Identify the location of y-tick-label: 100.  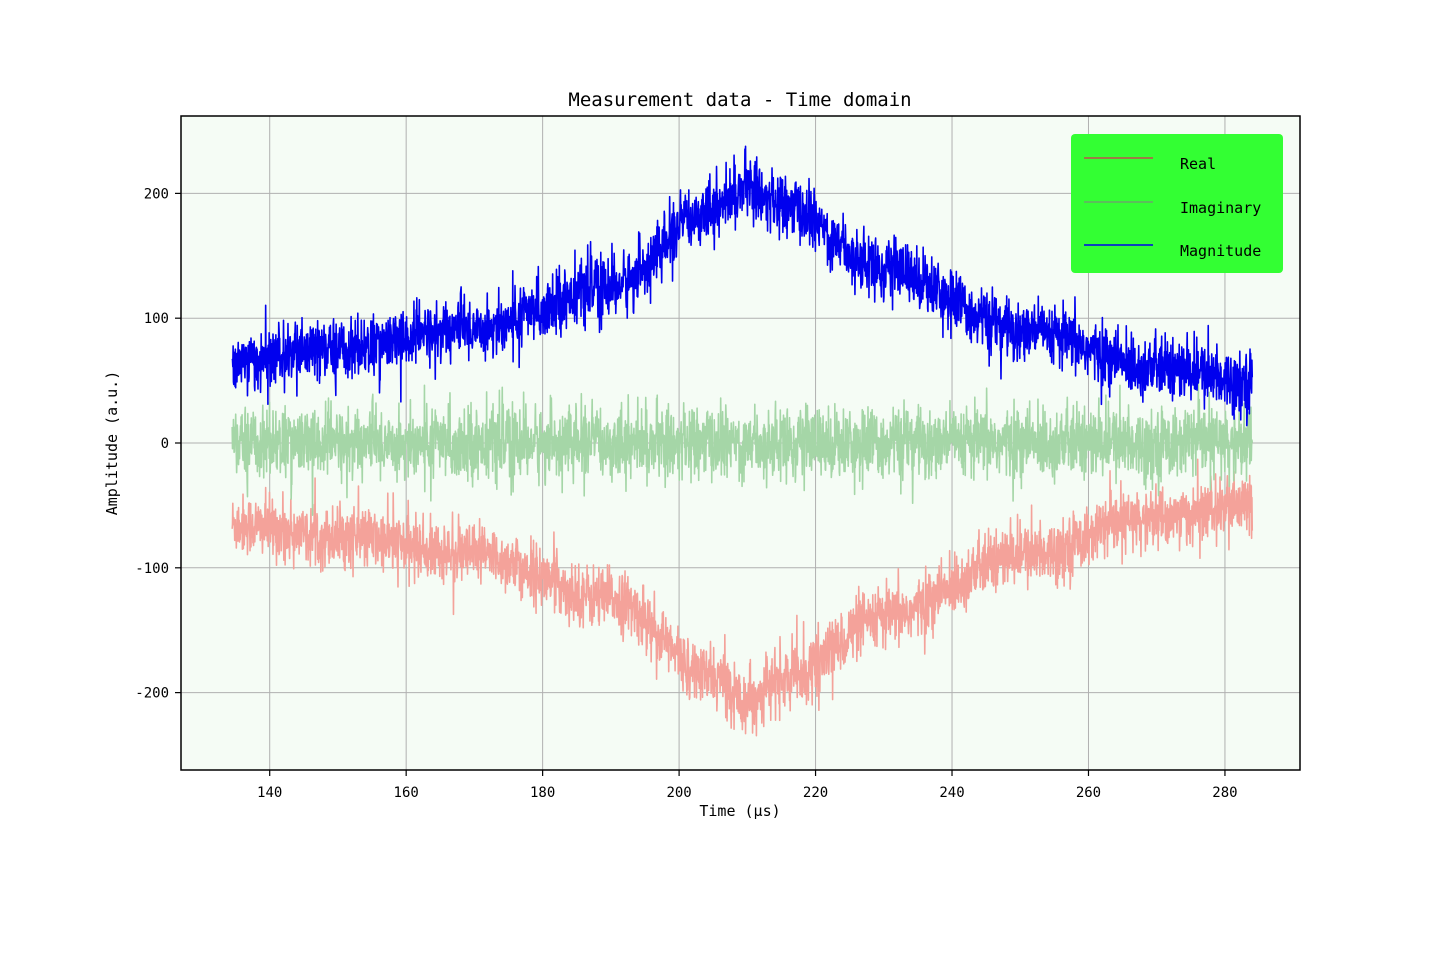
(156, 319).